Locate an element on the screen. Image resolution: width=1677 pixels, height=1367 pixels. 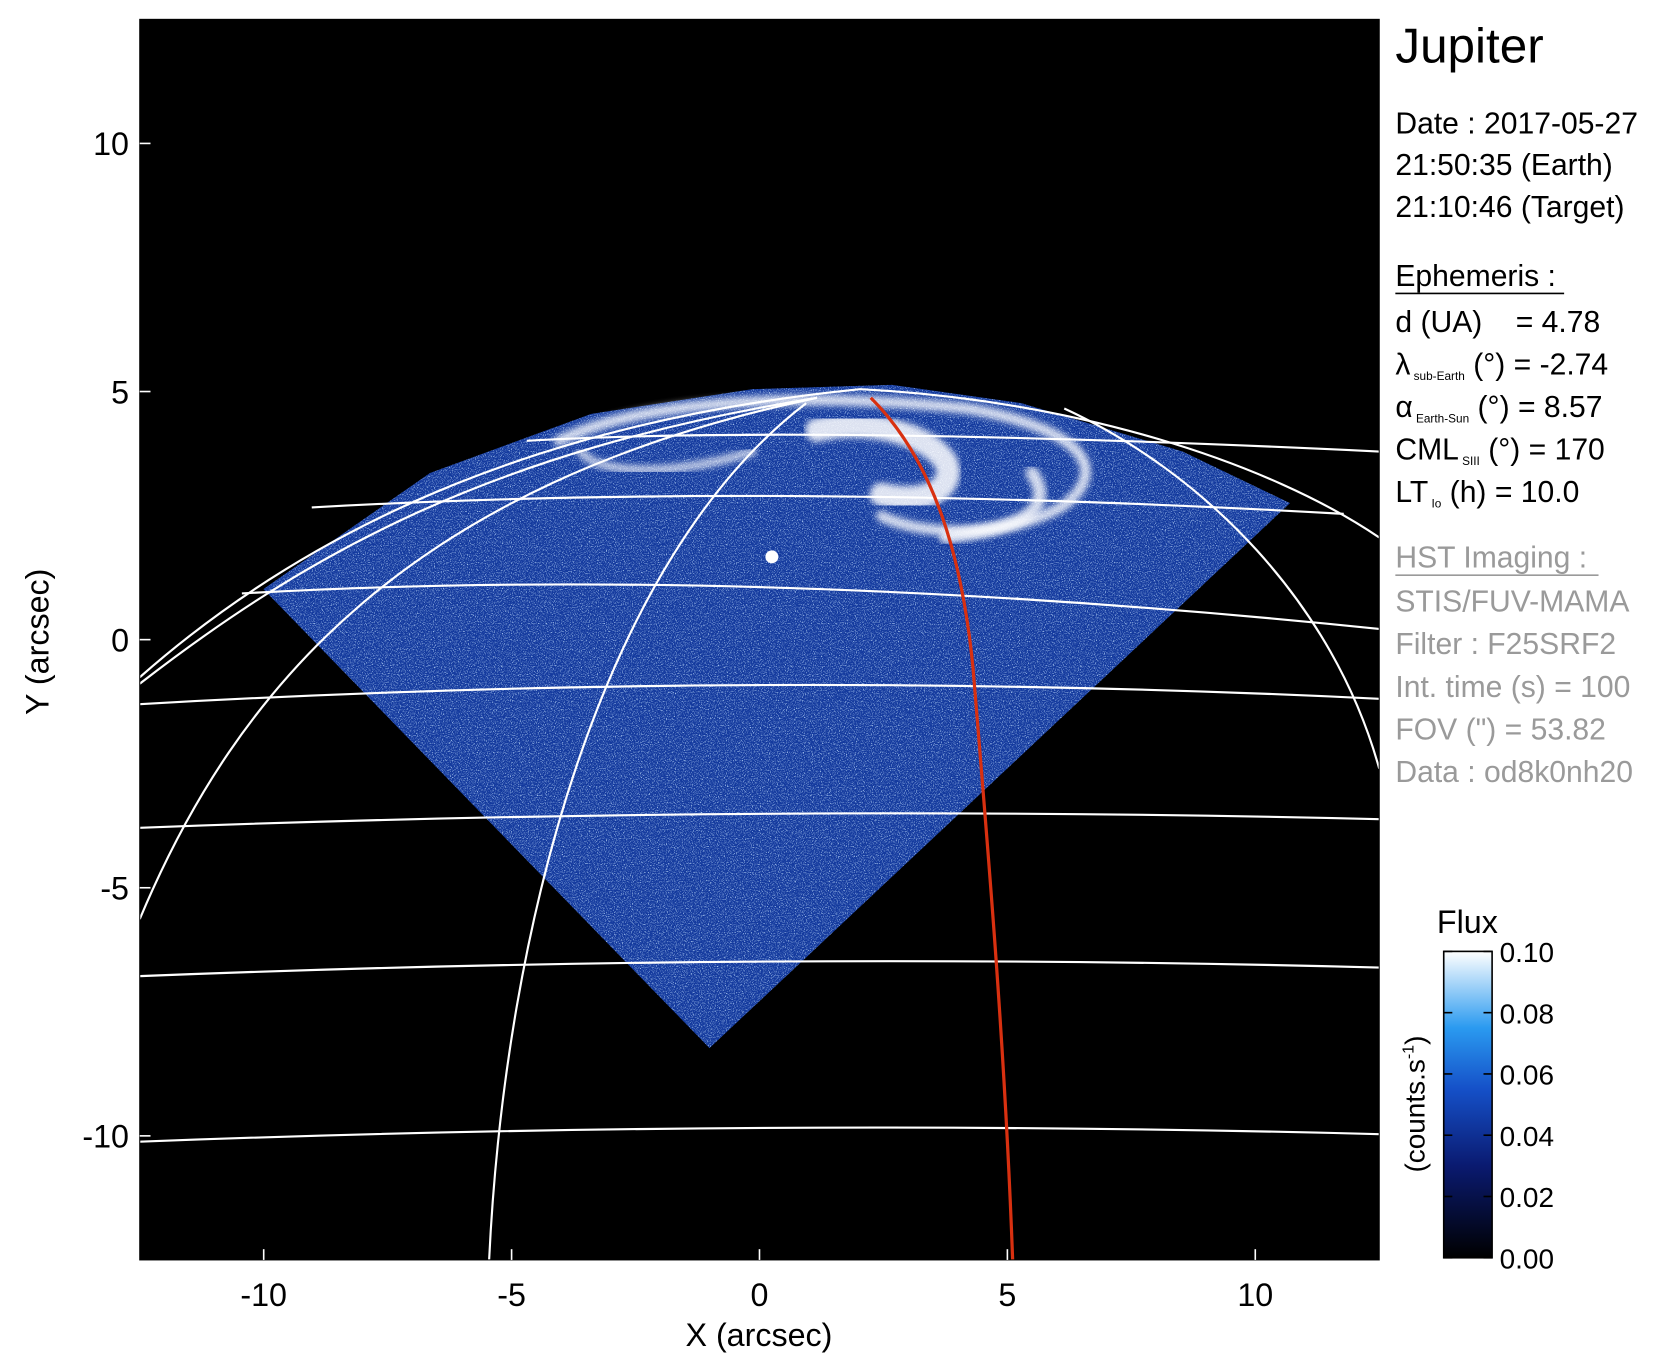
y-tick-label: -10 is located at coordinates (105, 1137).